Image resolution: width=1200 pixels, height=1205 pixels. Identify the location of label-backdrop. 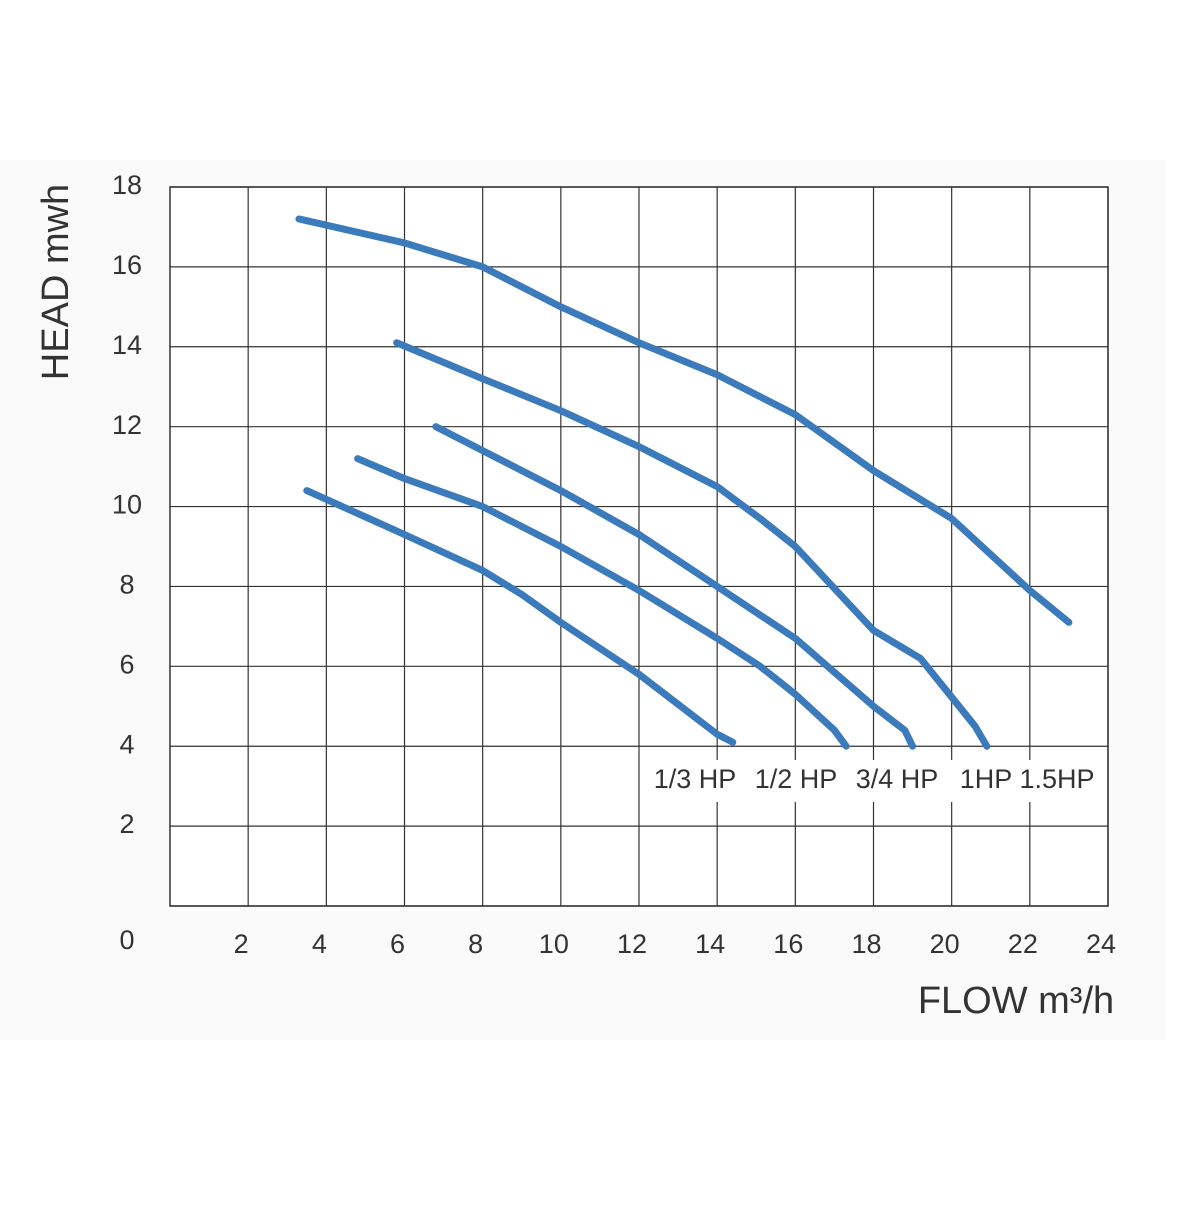
(872, 781).